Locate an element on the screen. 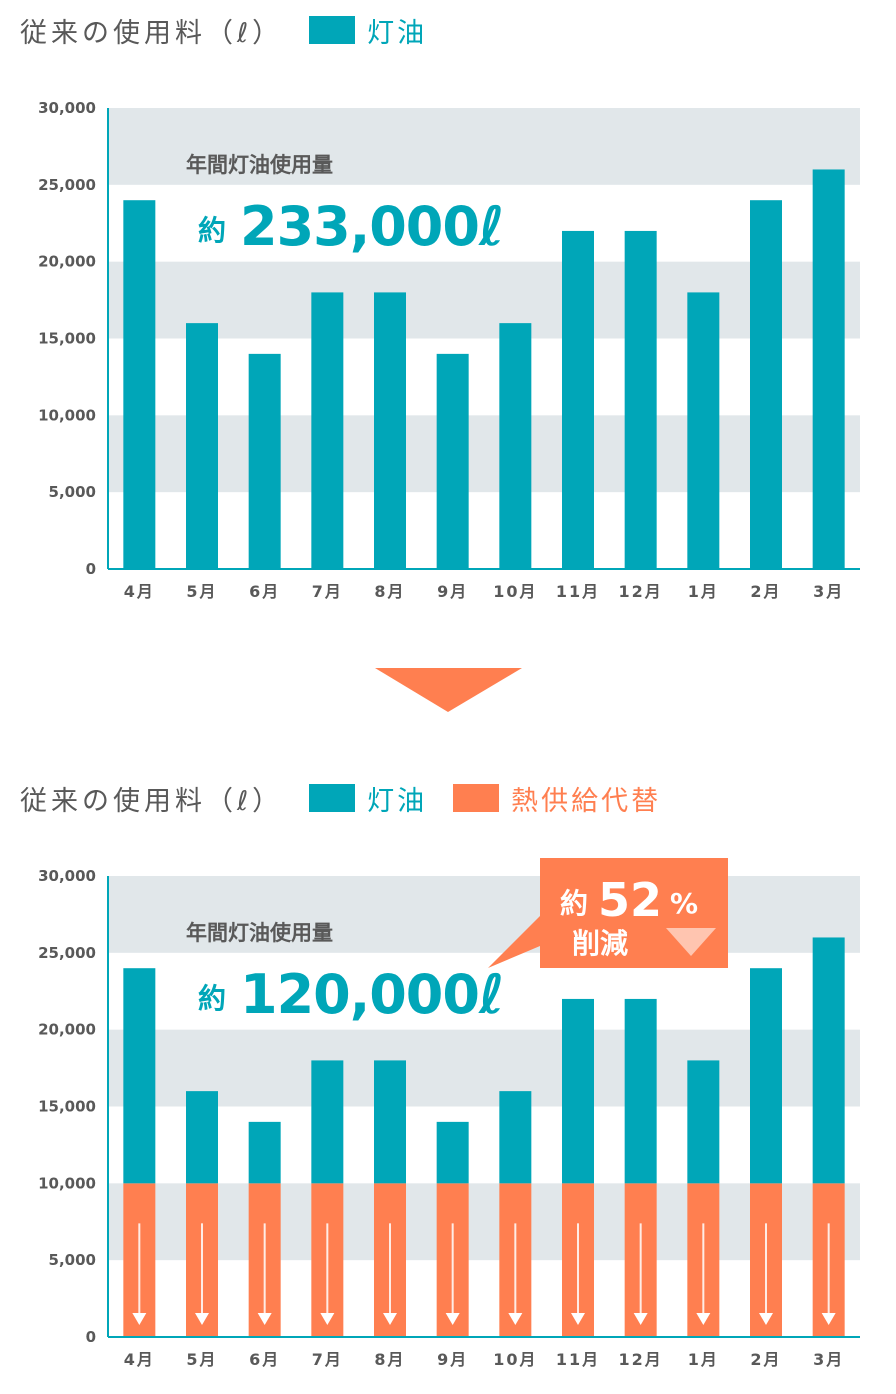 This screenshot has height=1394, width=896. annotation-value: 120,000ℓ is located at coordinates (371, 994).